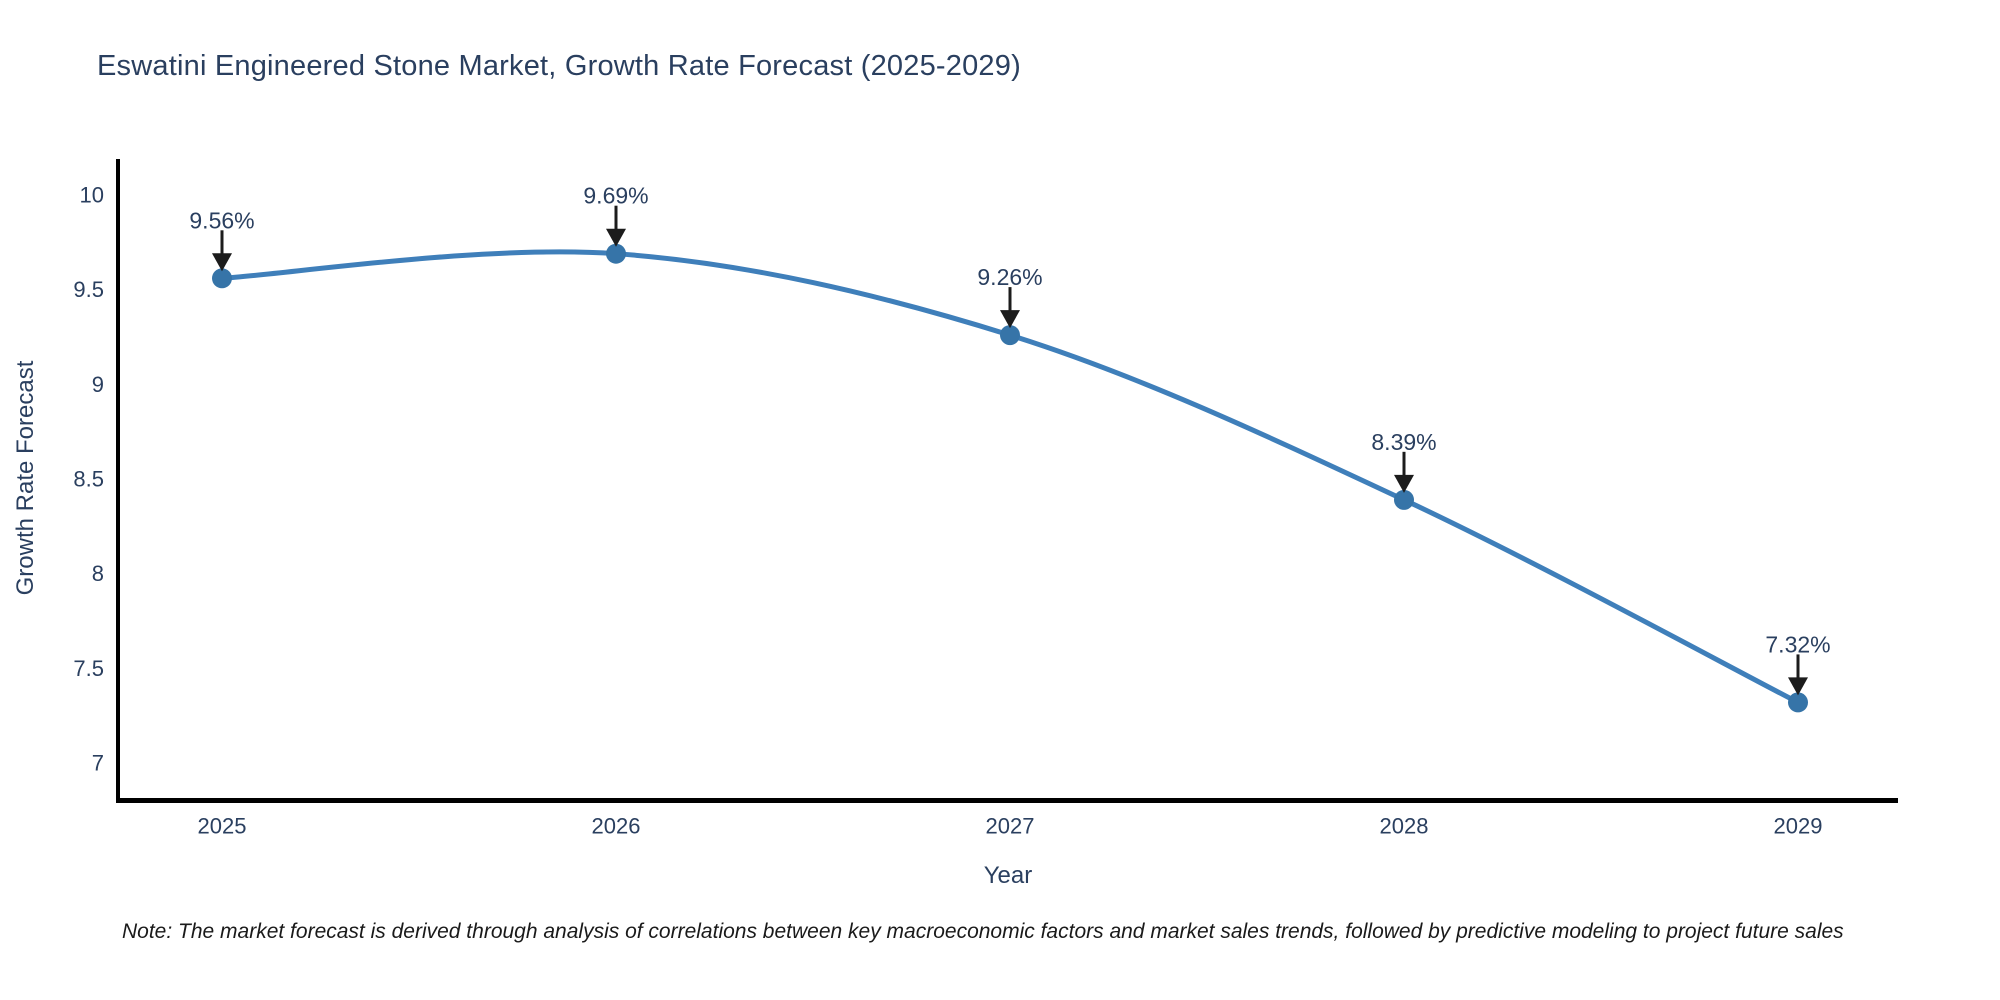 The height and width of the screenshot is (1000, 2000). What do you see at coordinates (1798, 826) in the screenshot?
I see `x-tick-label: 2029` at bounding box center [1798, 826].